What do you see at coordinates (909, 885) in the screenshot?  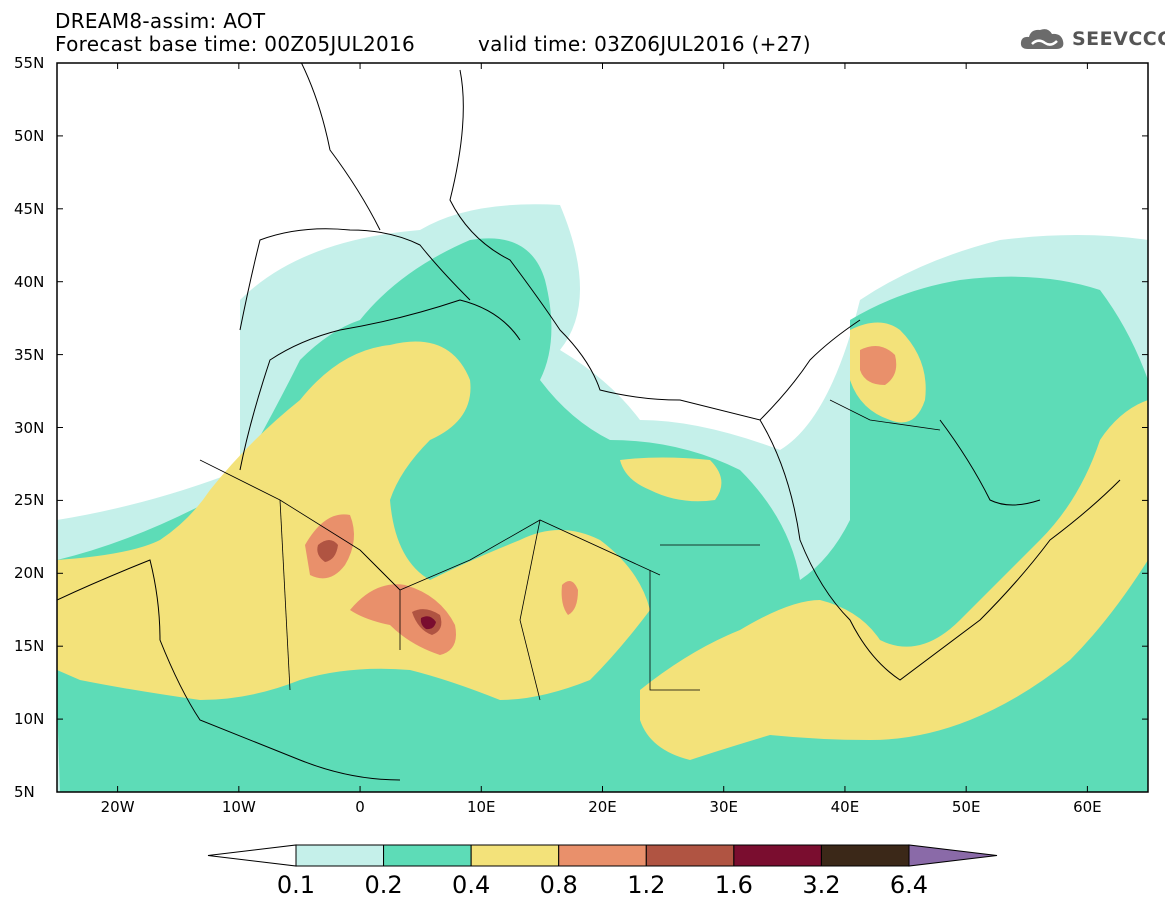 I see `colorbar-label: 6.4` at bounding box center [909, 885].